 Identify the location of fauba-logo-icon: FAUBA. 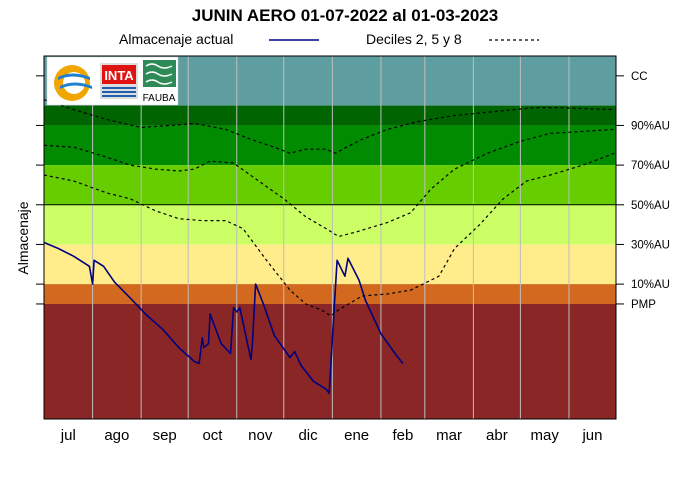
(159, 82).